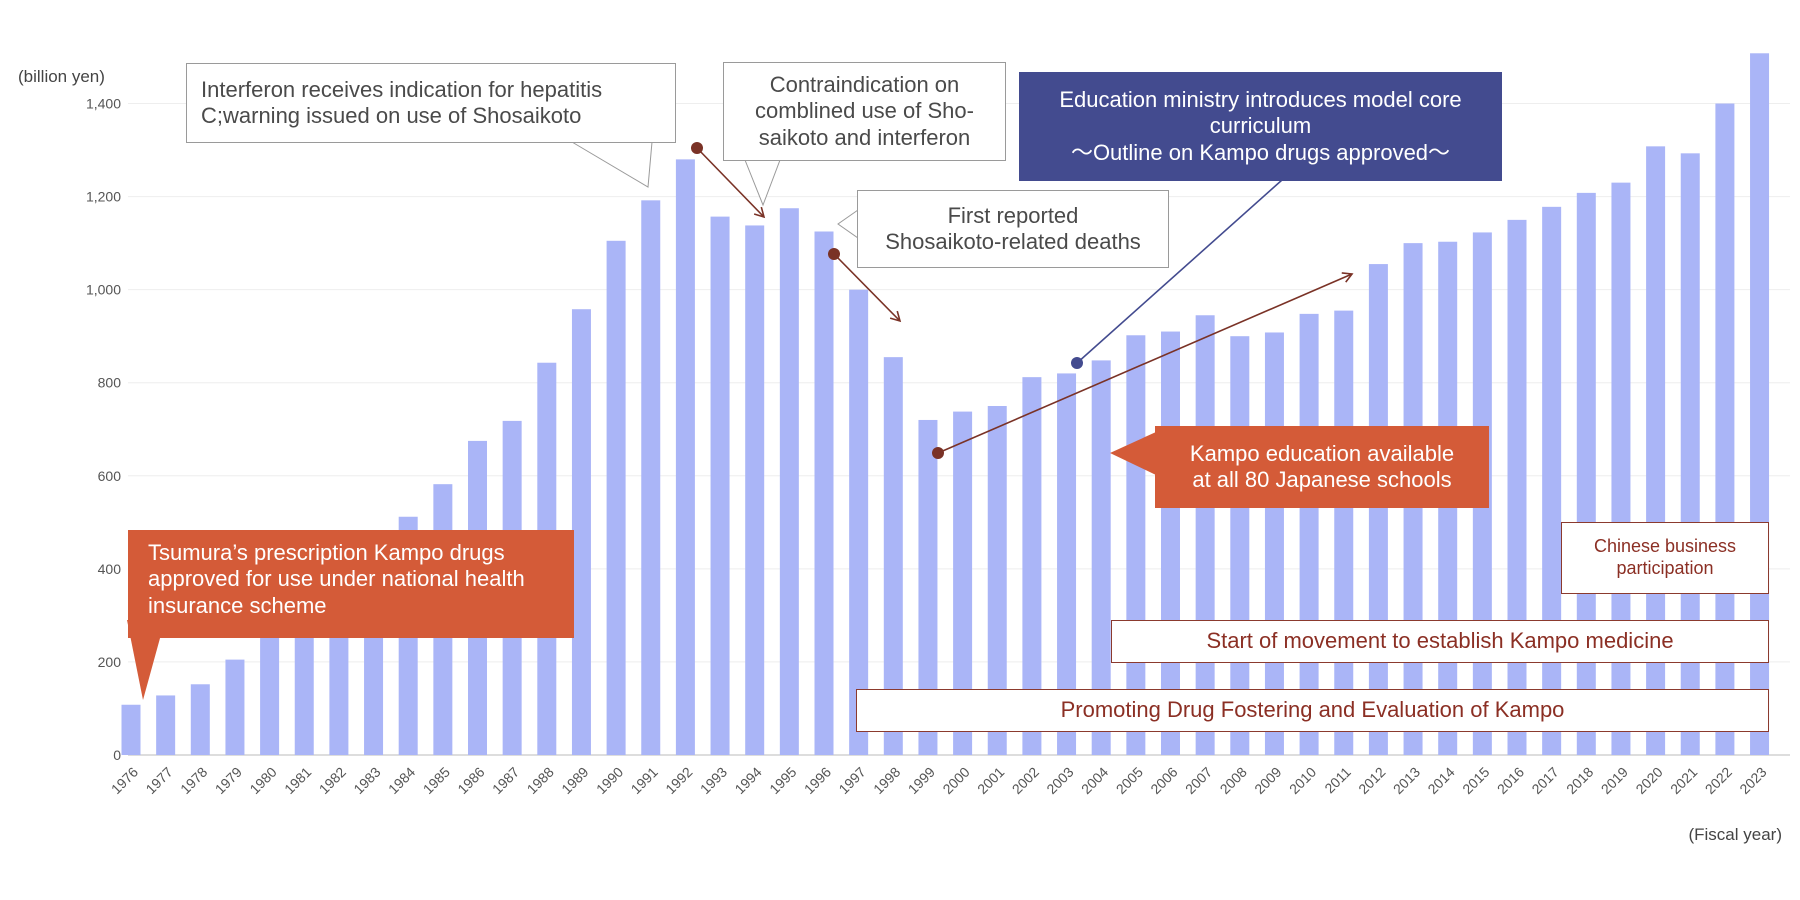 This screenshot has height=900, width=1800. What do you see at coordinates (817, 780) in the screenshot?
I see `x-tick-label: 1996` at bounding box center [817, 780].